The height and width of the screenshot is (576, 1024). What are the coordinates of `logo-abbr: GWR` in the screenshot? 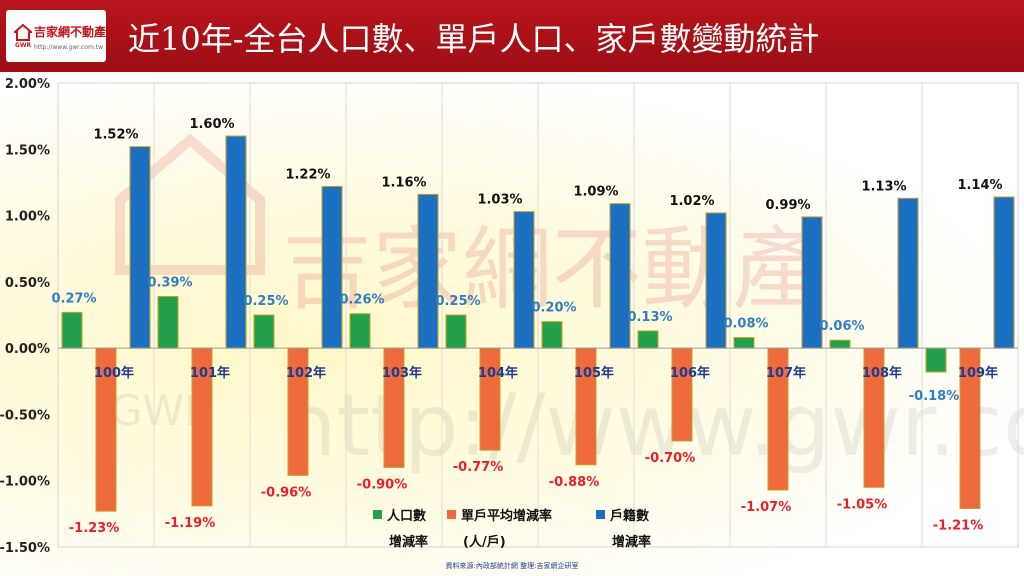 It's located at (23, 45).